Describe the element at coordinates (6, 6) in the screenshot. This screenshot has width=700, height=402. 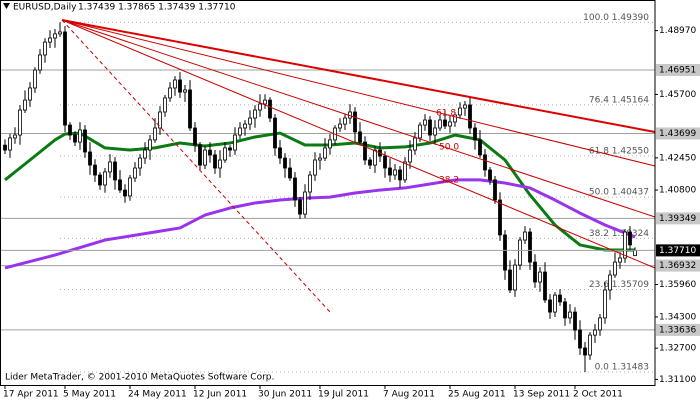
I see `header-icon` at that location.